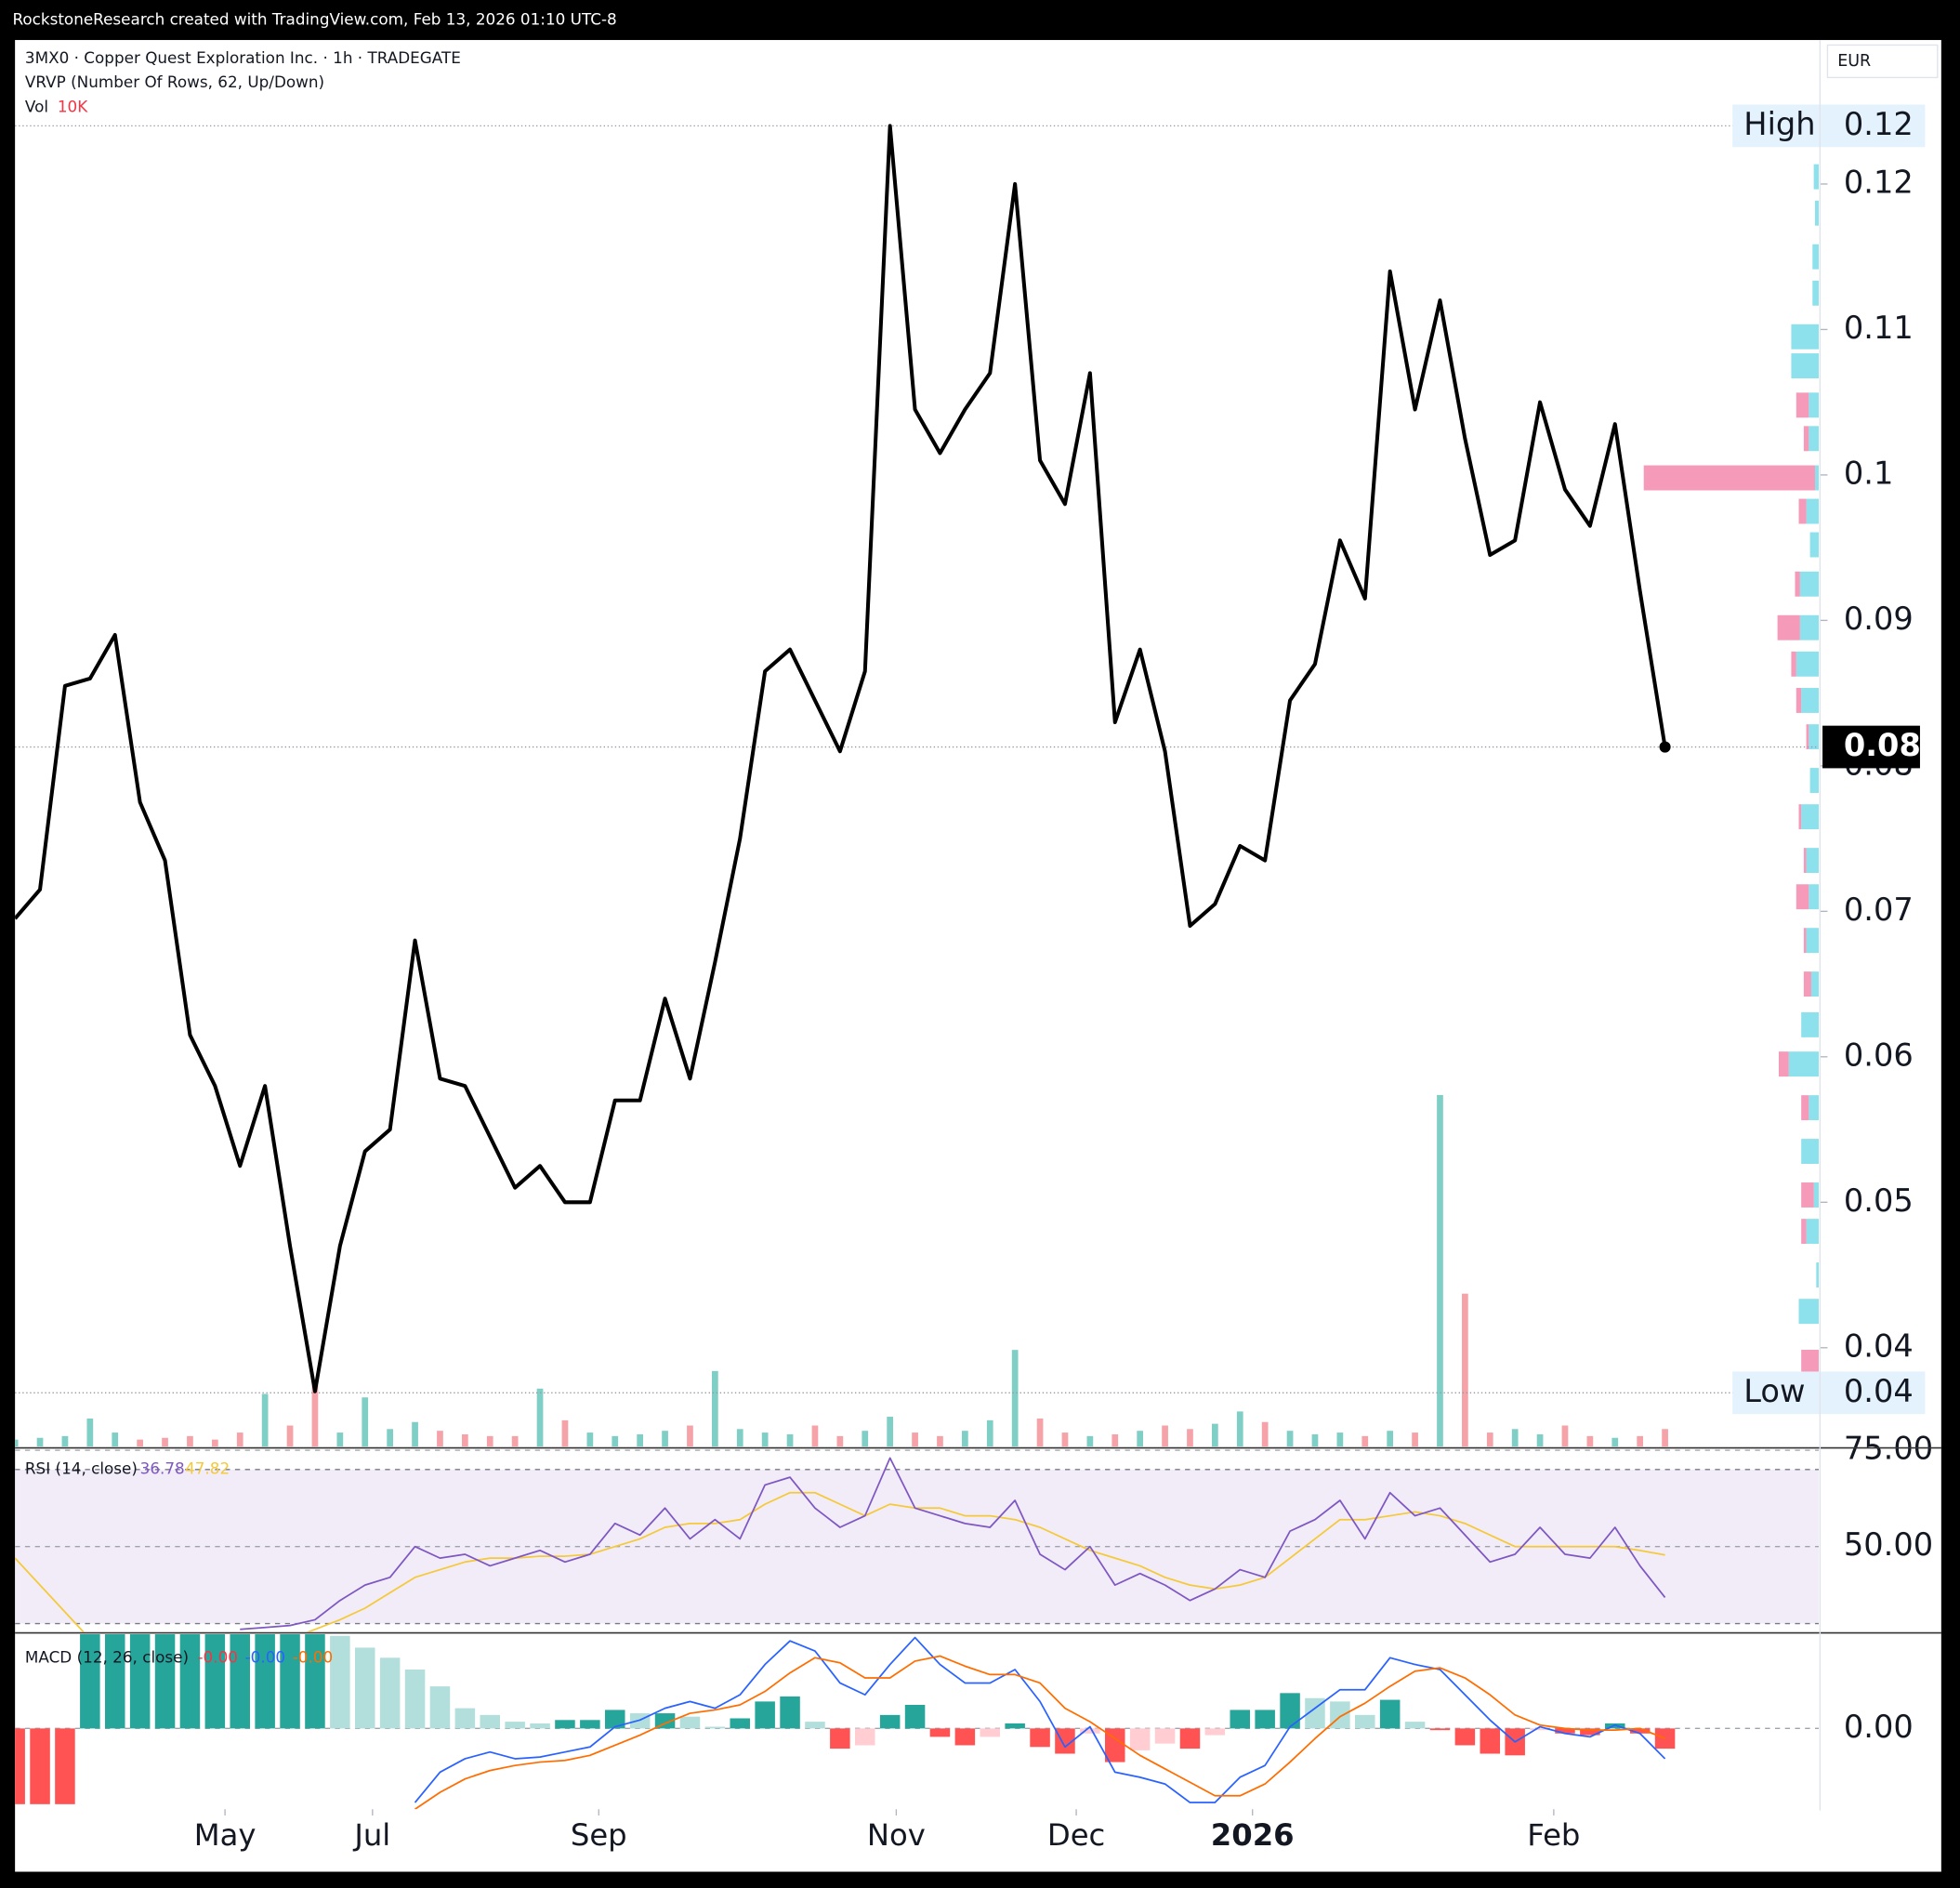  Describe the element at coordinates (1879, 1055) in the screenshot. I see `y-tick-label: 0.06` at that location.